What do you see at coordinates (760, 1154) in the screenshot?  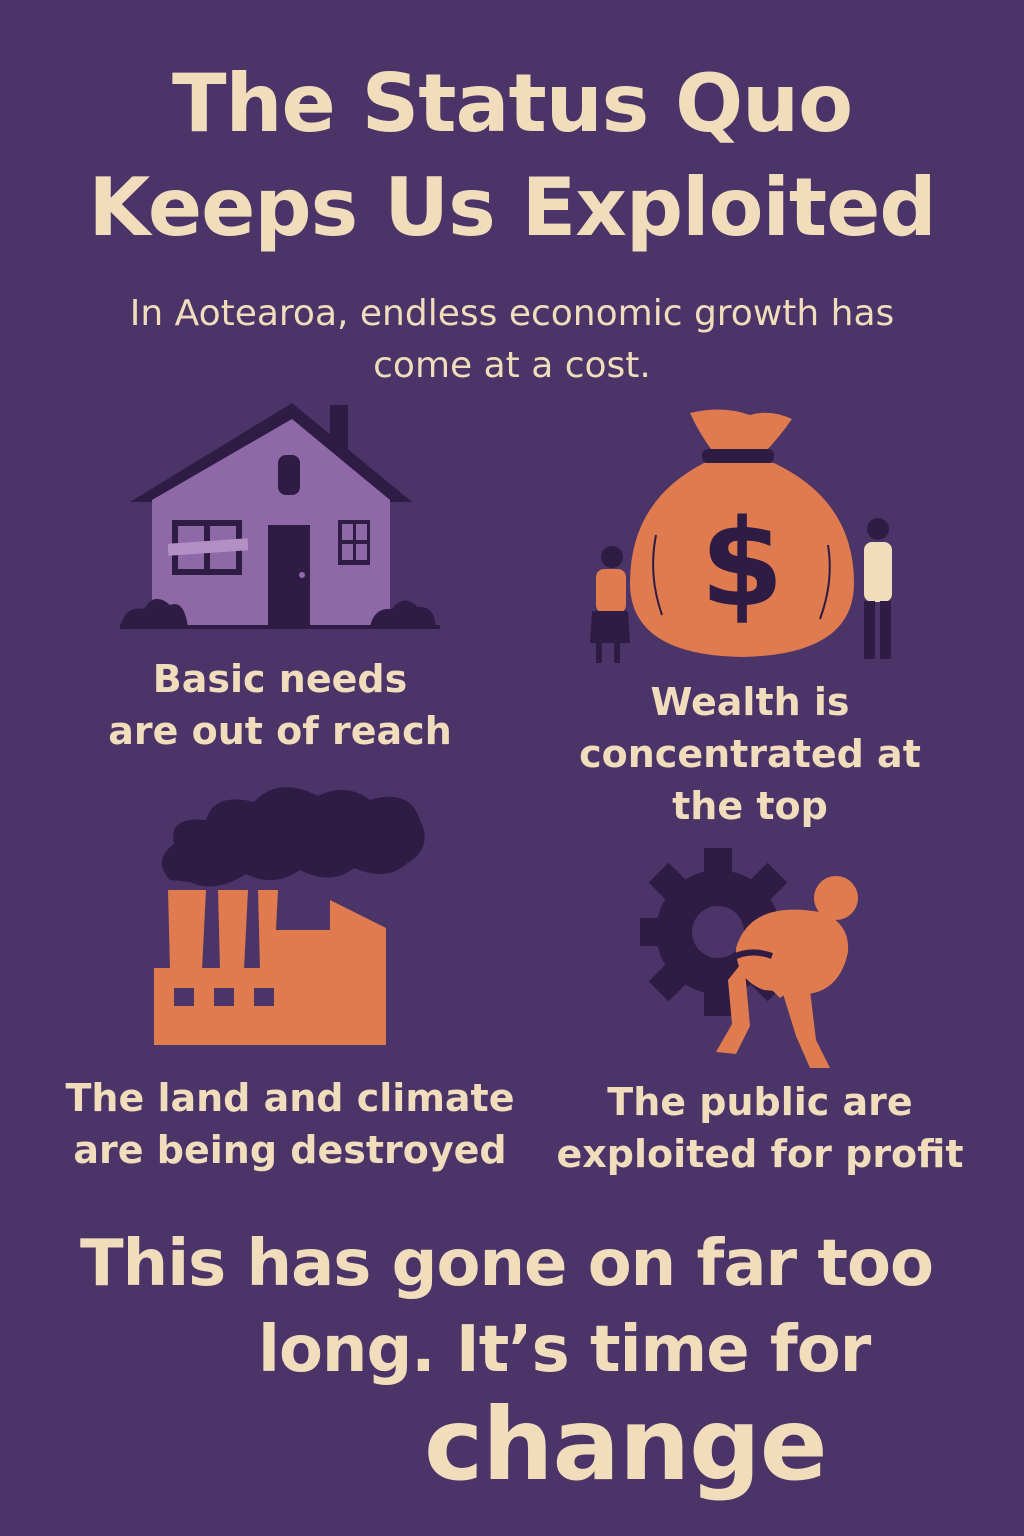 I see `caption-line: exploited for profit` at bounding box center [760, 1154].